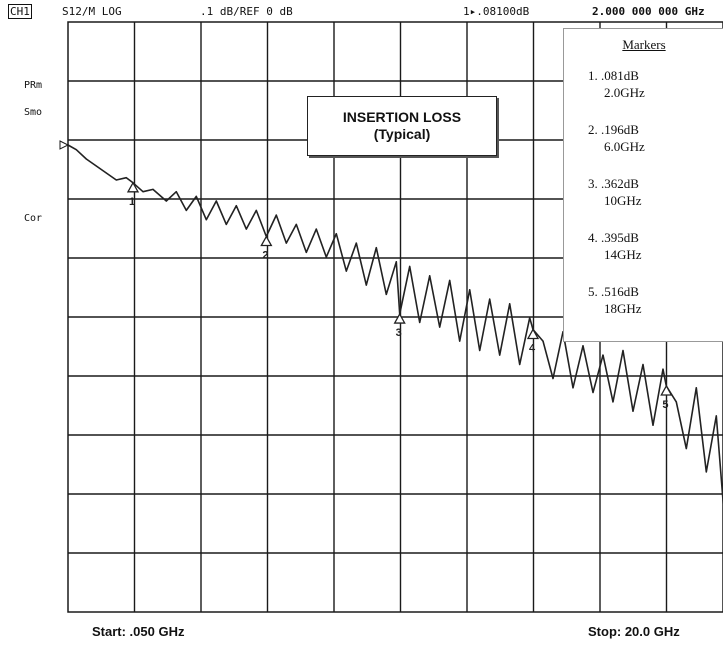  I want to click on marker-entry-2: 2. .196dB 6.0GHz, so click(655, 138).